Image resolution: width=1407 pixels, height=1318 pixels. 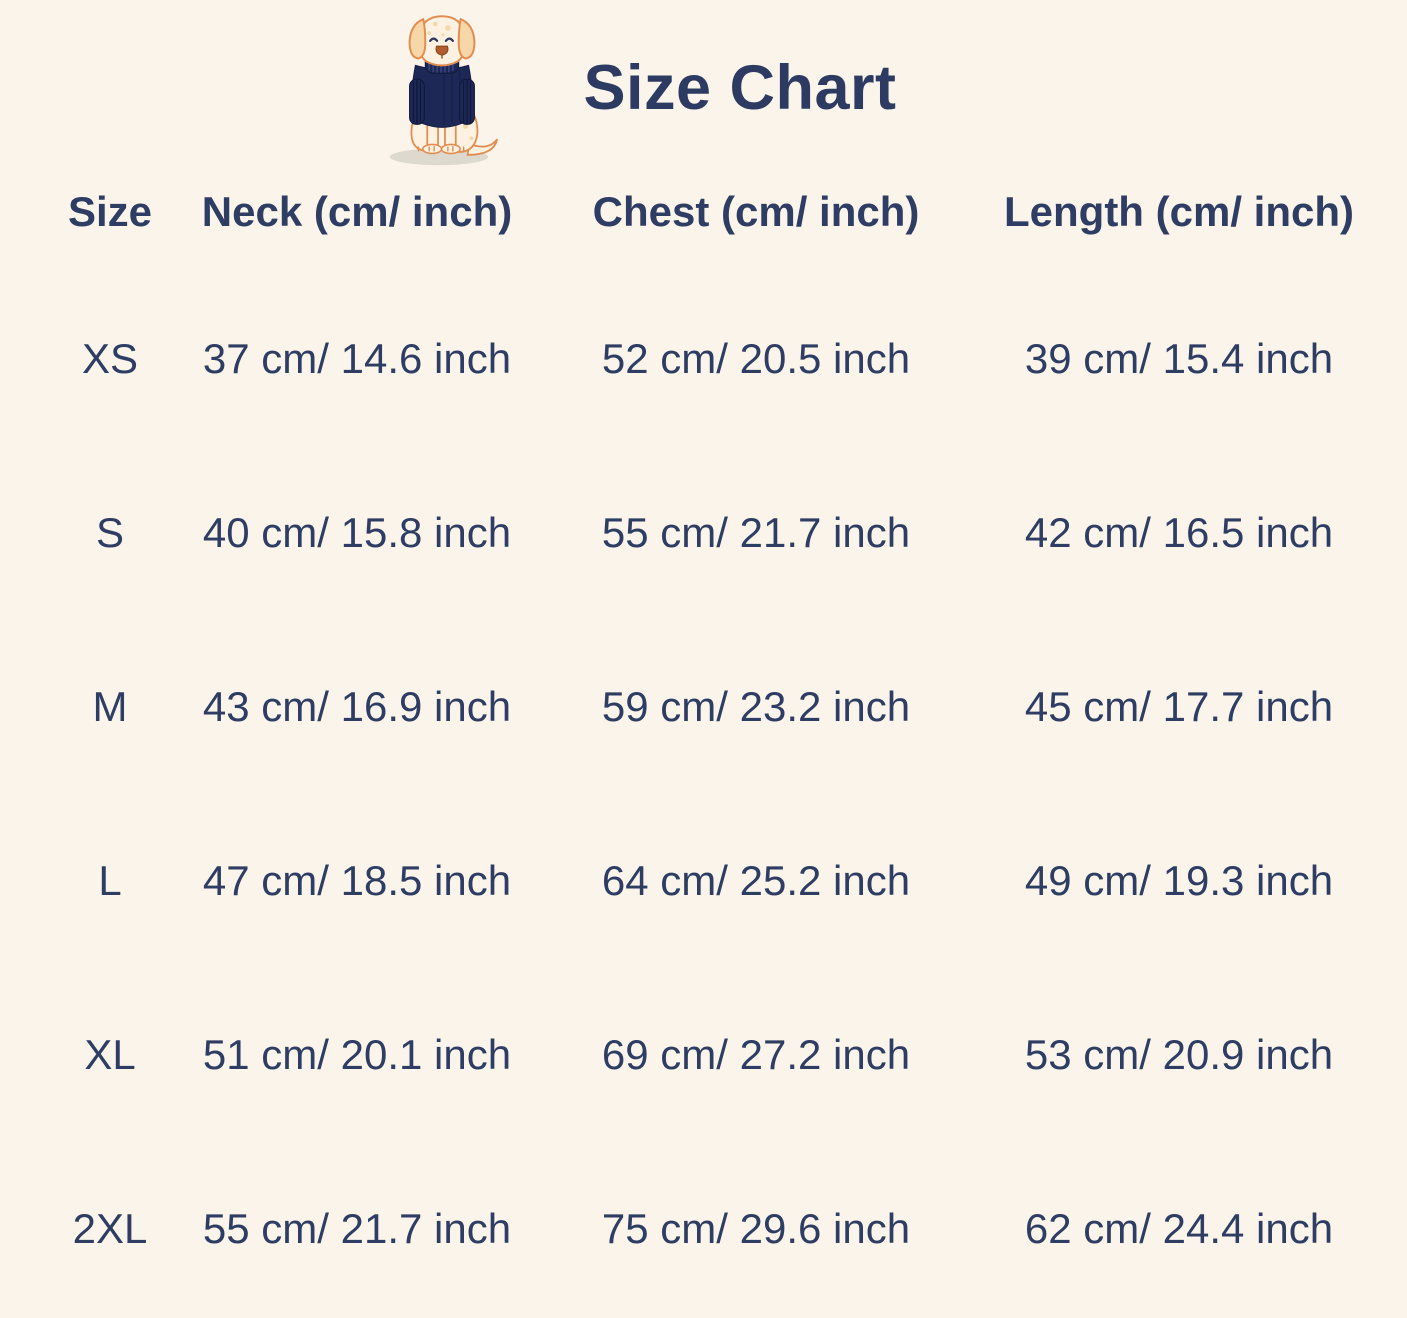 What do you see at coordinates (756, 532) in the screenshot?
I see `chest-cell: 55 cm/ 21.7 inch` at bounding box center [756, 532].